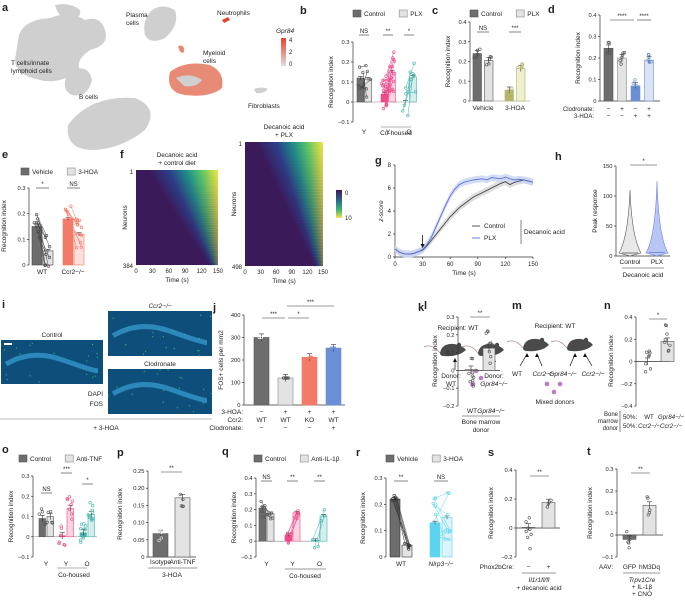 The image size is (685, 600). Describe the element at coordinates (264, 106) in the screenshot. I see `umap-label-fibroblasts: Fibroblasts` at that location.